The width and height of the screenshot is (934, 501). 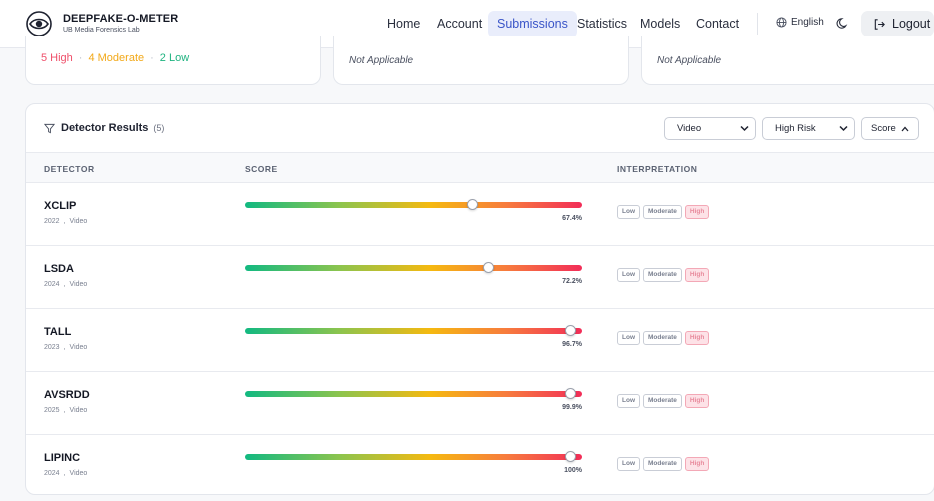 I want to click on score-bar: 96.7%, so click(x=413, y=336).